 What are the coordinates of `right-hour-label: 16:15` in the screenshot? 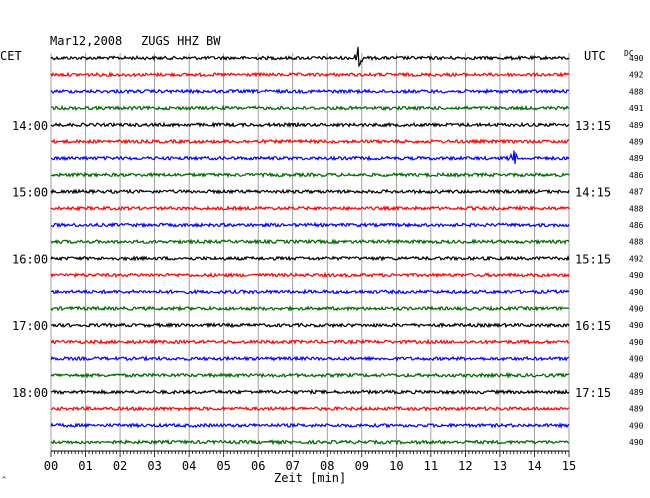 It's located at (593, 326).